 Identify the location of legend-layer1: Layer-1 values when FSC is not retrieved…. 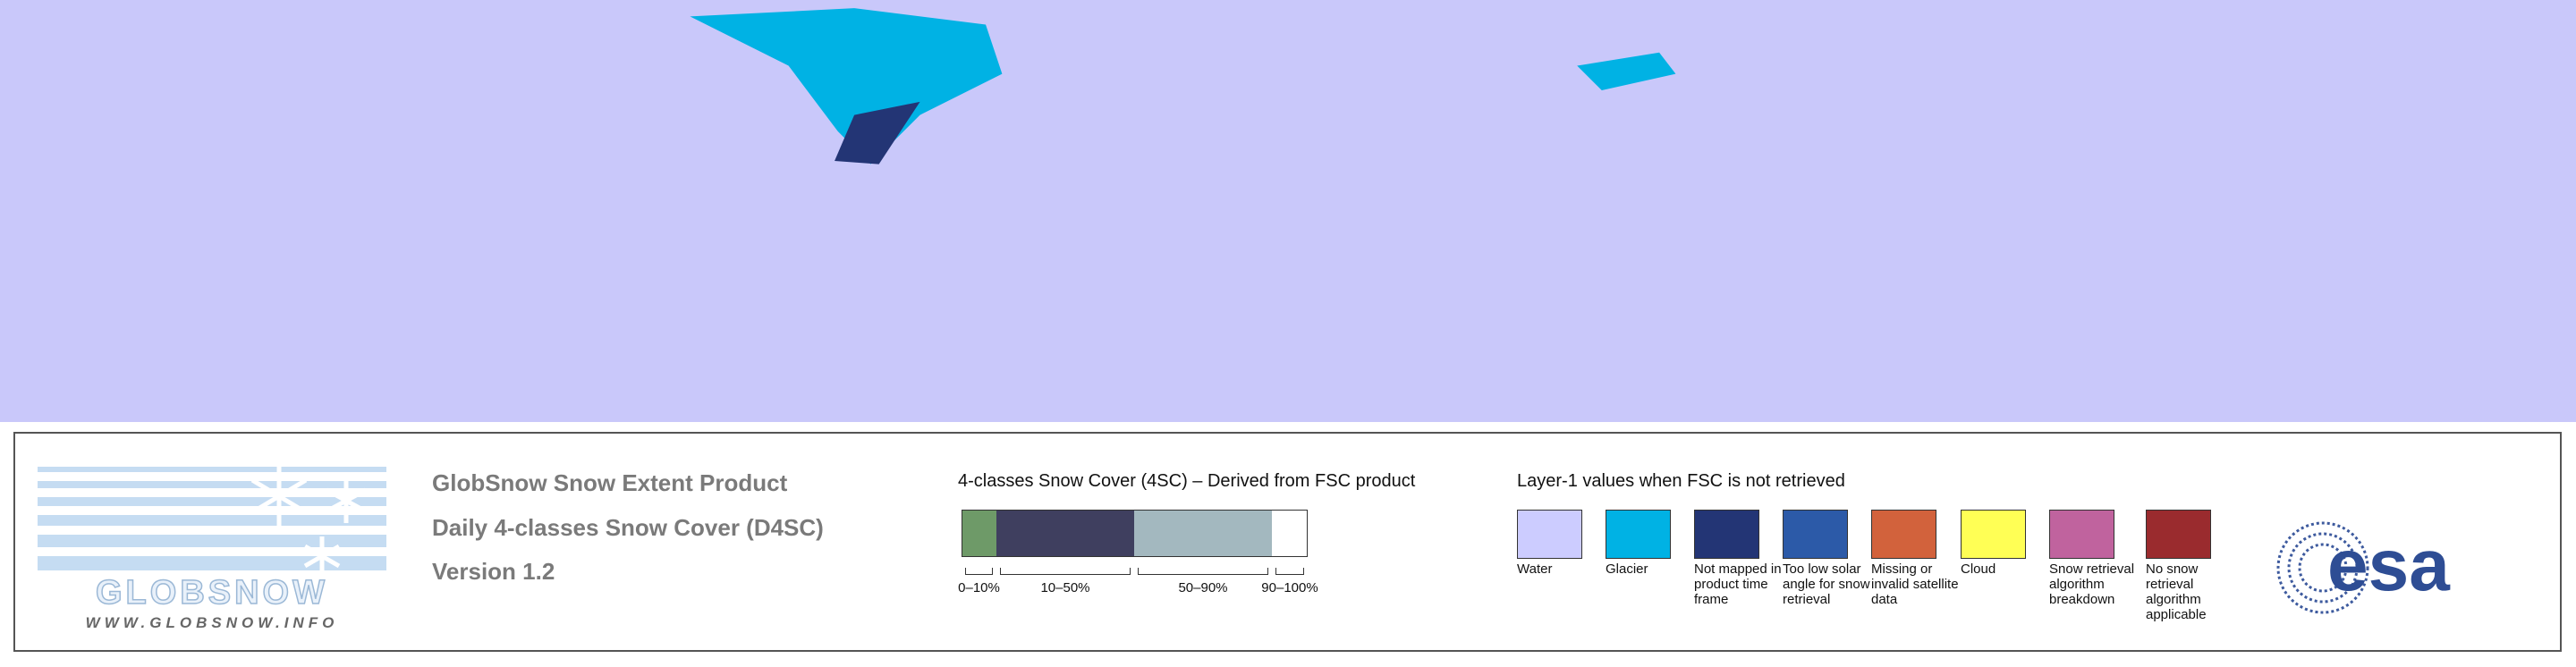
(1919, 541).